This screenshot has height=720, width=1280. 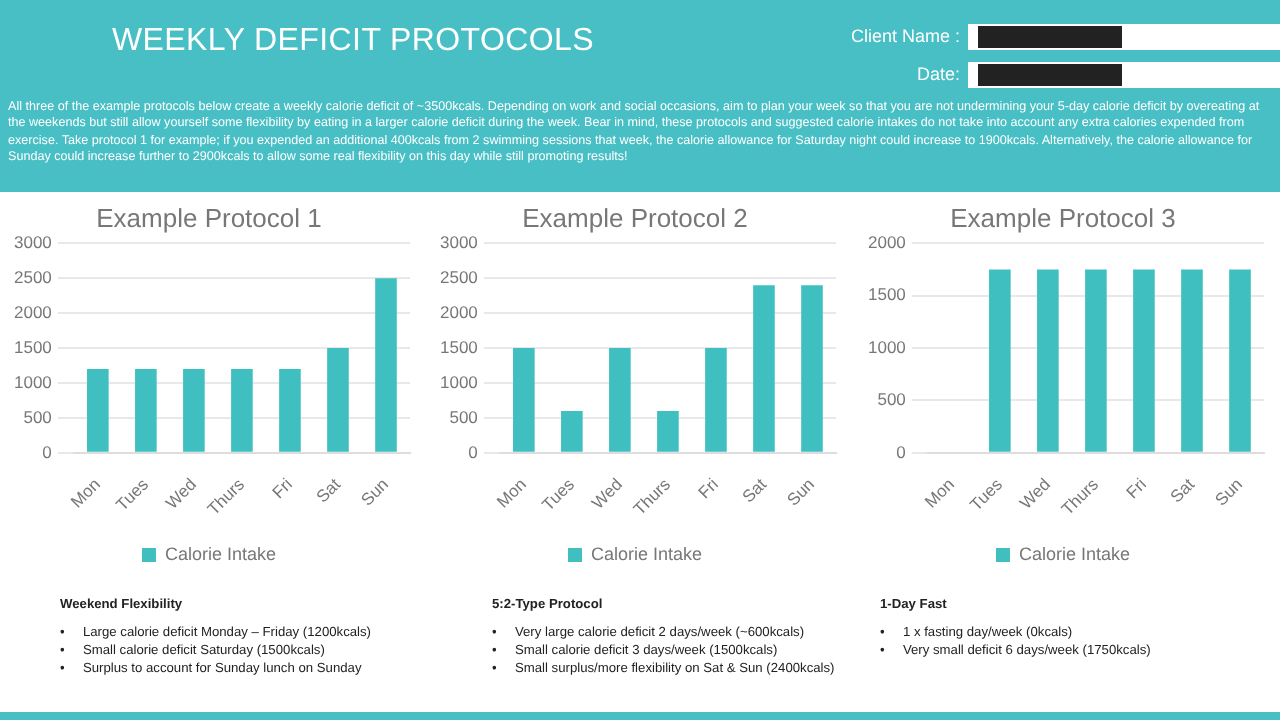 What do you see at coordinates (353, 42) in the screenshot?
I see `text: WEEKLY DEFICIT PROTOCOLS` at bounding box center [353, 42].